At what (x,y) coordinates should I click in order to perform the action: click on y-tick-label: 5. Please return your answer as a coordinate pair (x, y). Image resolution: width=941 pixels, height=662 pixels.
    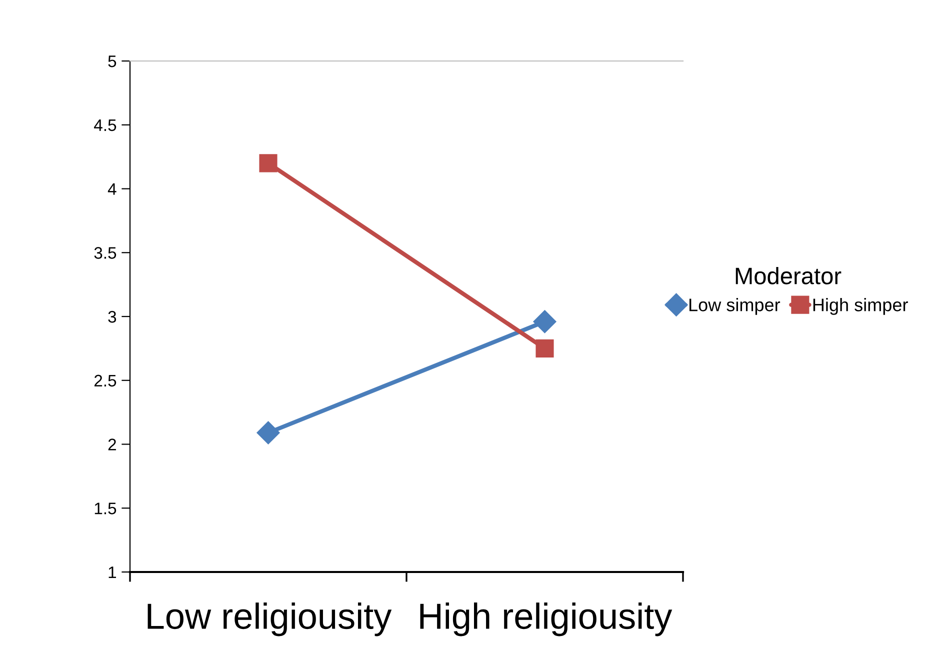
    Looking at the image, I should click on (112, 62).